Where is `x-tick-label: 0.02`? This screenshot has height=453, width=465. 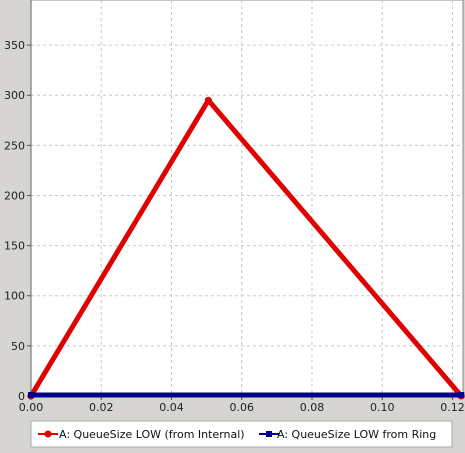
x-tick-label: 0.02 is located at coordinates (101, 407).